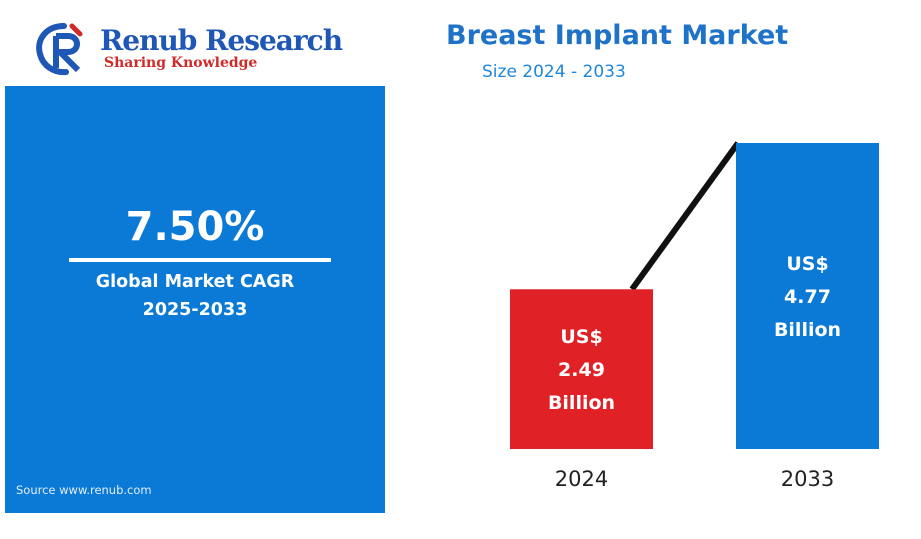 The height and width of the screenshot is (539, 921). What do you see at coordinates (581, 479) in the screenshot?
I see `x-tick-label: 2024` at bounding box center [581, 479].